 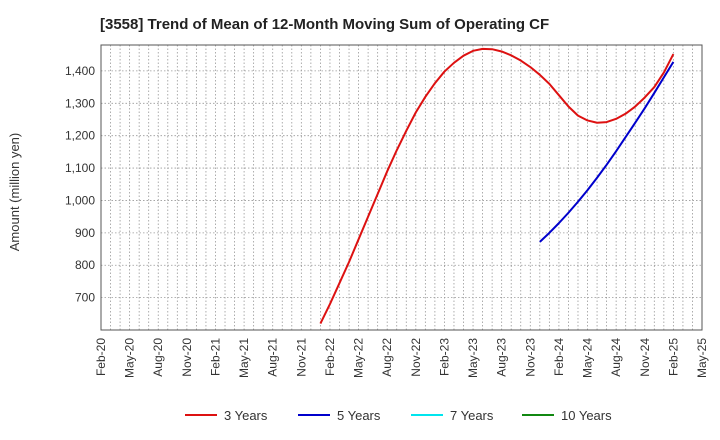 What do you see at coordinates (387, 357) in the screenshot?
I see `x-tick-label: Aug-22` at bounding box center [387, 357].